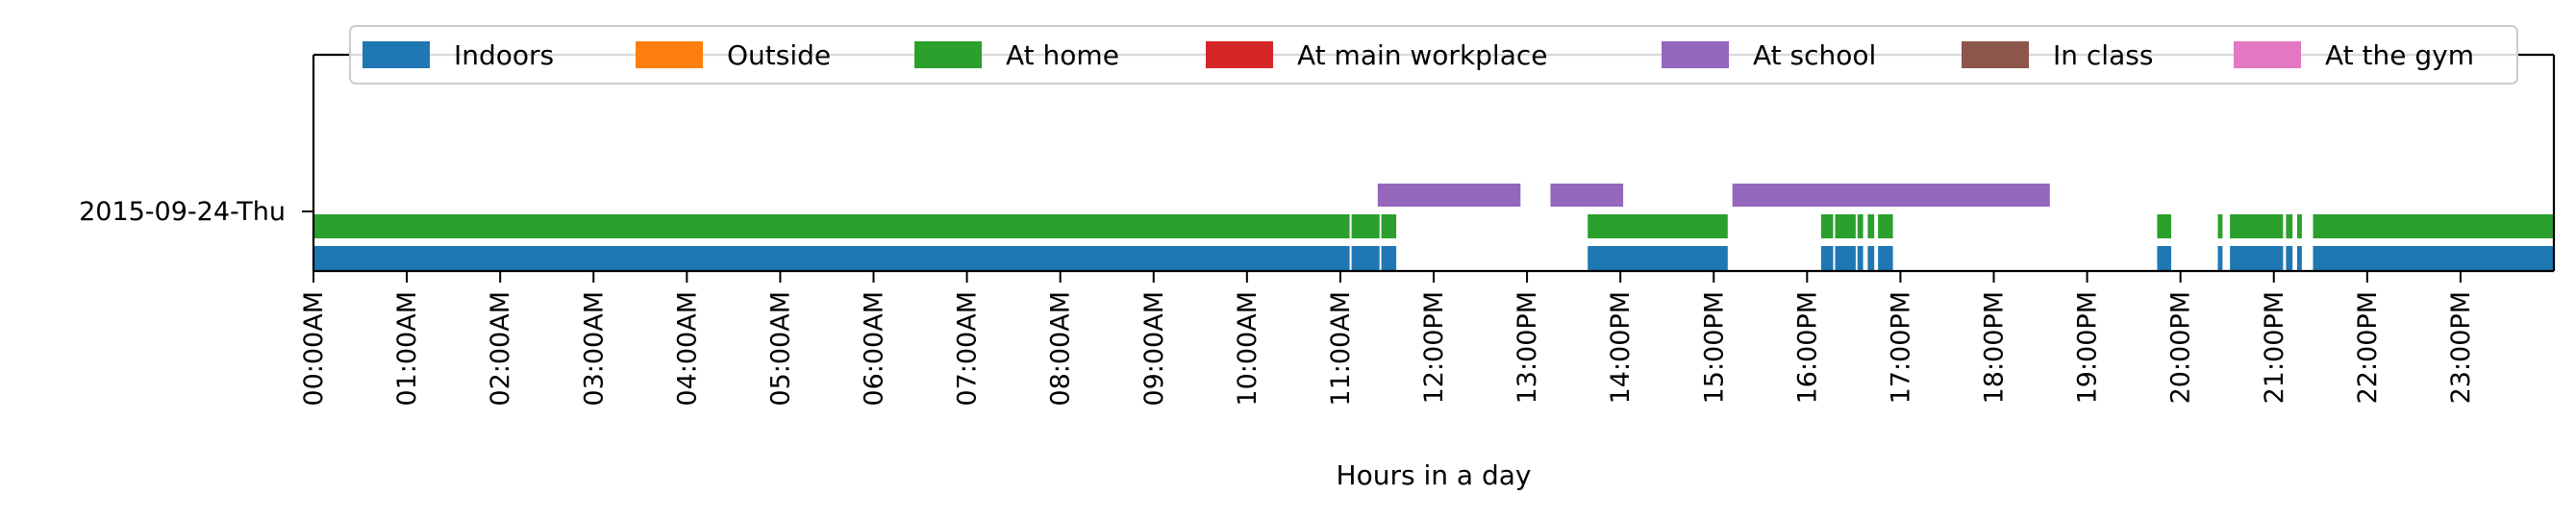 The width and height of the screenshot is (2576, 519). Describe the element at coordinates (1434, 347) in the screenshot. I see `x-tick-label: 12:00PM` at that location.